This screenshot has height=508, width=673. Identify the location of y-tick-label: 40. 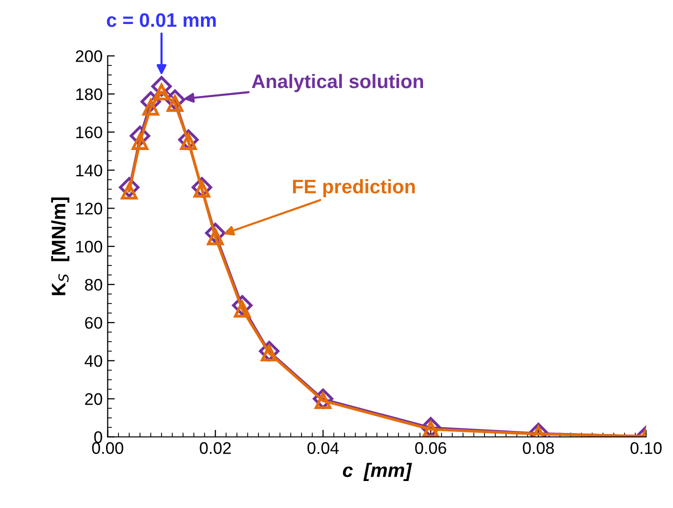
(93, 361).